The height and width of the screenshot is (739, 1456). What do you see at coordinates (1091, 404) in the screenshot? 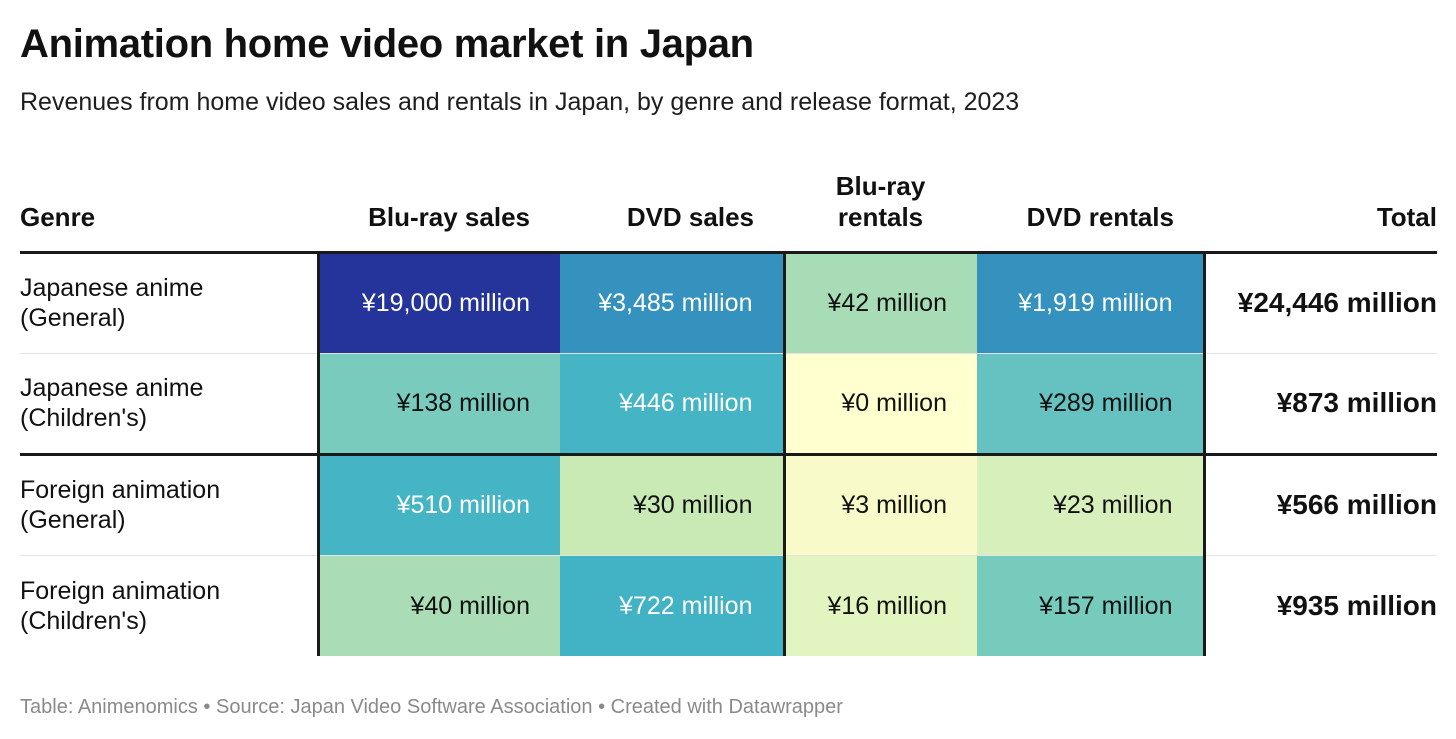
I see `cell-dvd-rentals: ¥289 million` at bounding box center [1091, 404].